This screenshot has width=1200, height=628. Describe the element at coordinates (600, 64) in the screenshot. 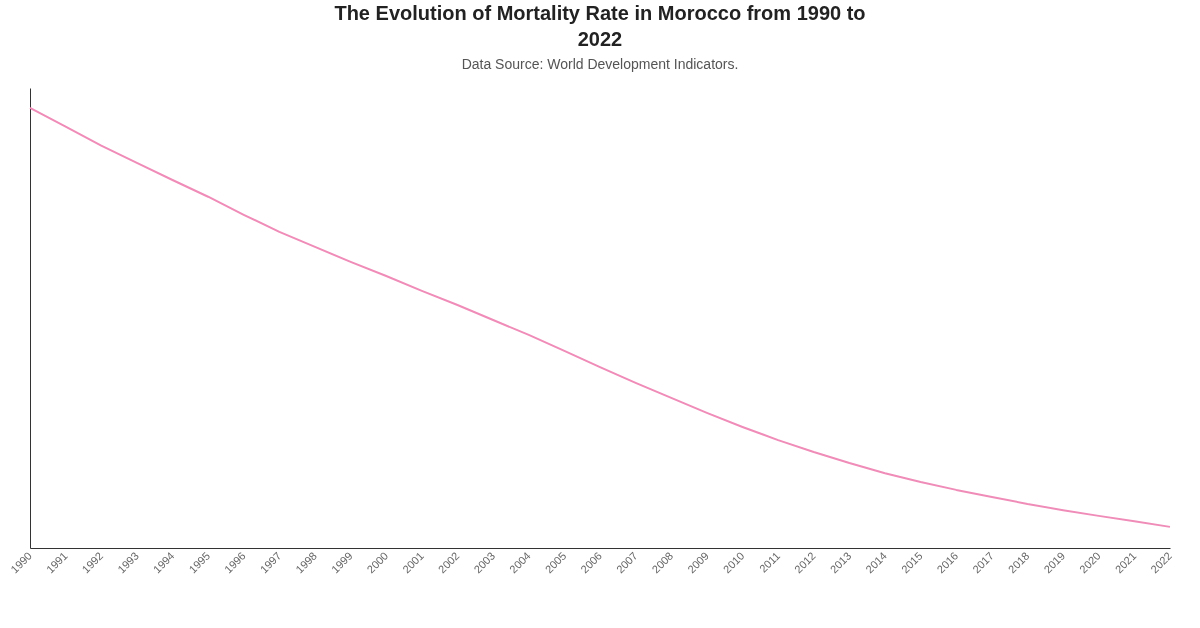

I see `chart-subtitle: Data Source: World Development Indicators.` at that location.